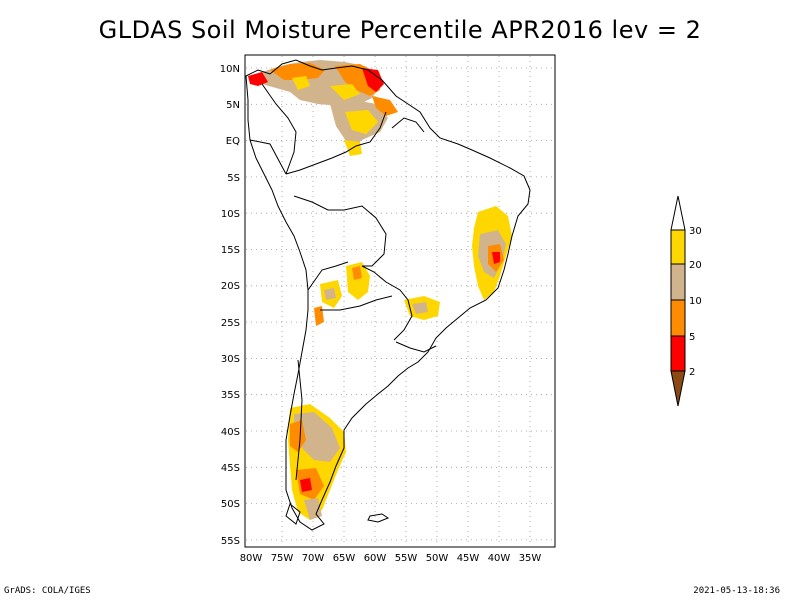 The width and height of the screenshot is (800, 600). Describe the element at coordinates (233, 105) in the screenshot. I see `lat-label: 5N` at that location.